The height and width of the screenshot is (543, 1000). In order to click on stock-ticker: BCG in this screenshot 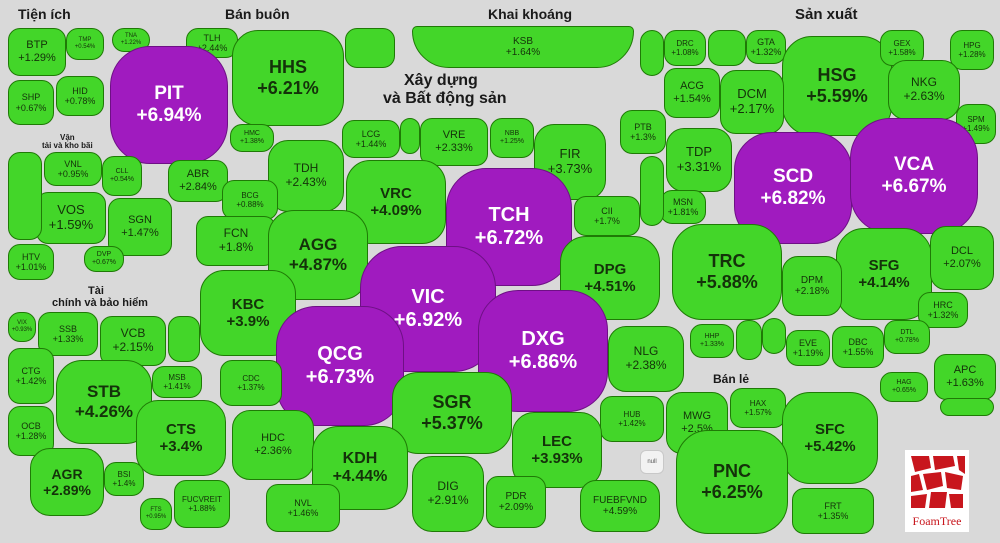, I will do `click(250, 195)`.